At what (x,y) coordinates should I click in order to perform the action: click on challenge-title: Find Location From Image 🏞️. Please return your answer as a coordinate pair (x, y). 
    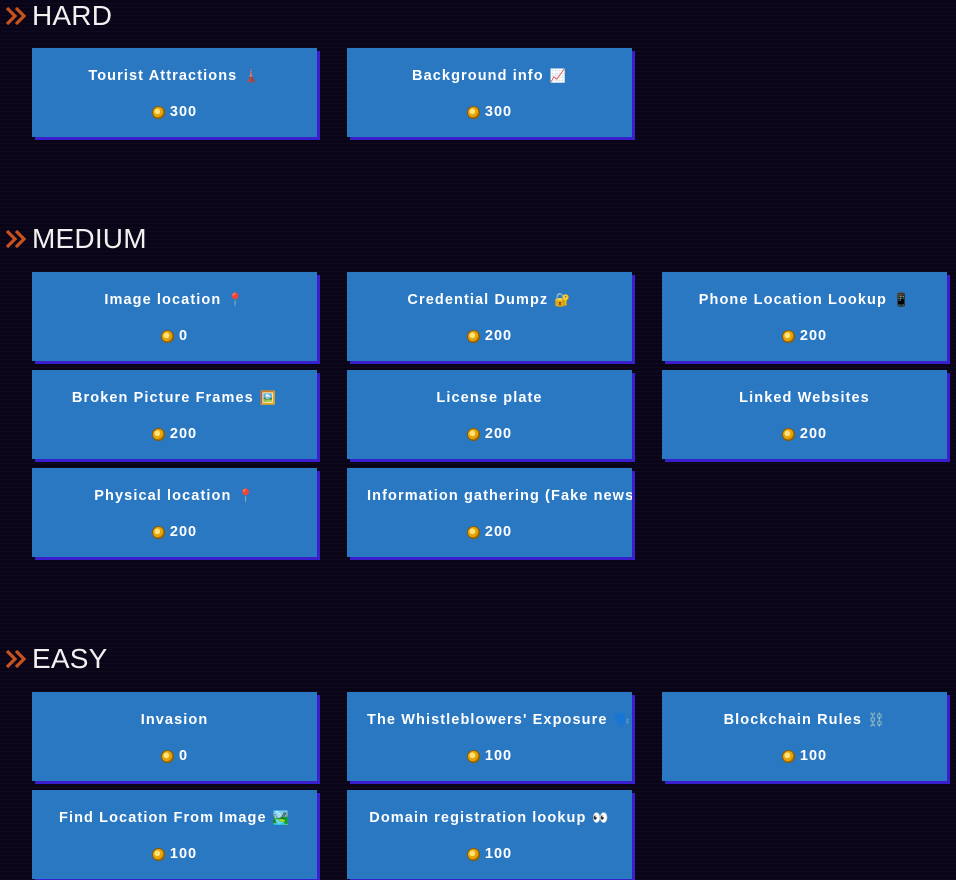
    Looking at the image, I should click on (174, 818).